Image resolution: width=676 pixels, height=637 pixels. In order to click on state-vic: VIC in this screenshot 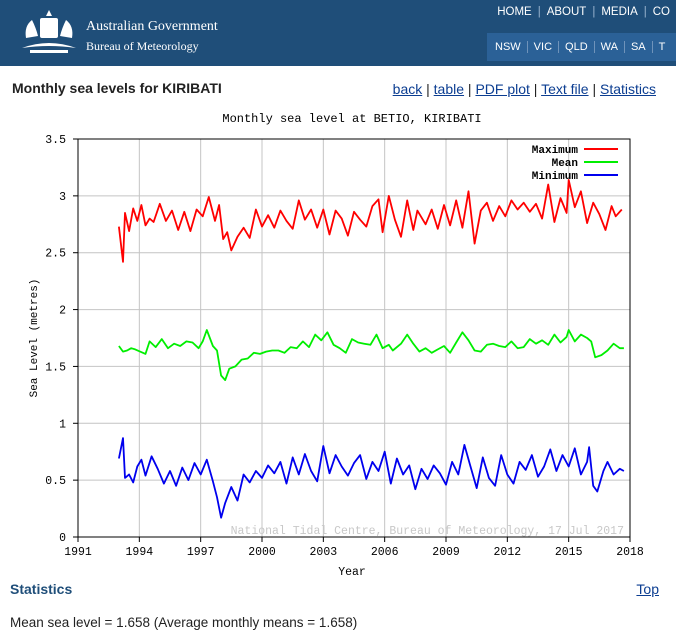, I will do `click(542, 47)`.